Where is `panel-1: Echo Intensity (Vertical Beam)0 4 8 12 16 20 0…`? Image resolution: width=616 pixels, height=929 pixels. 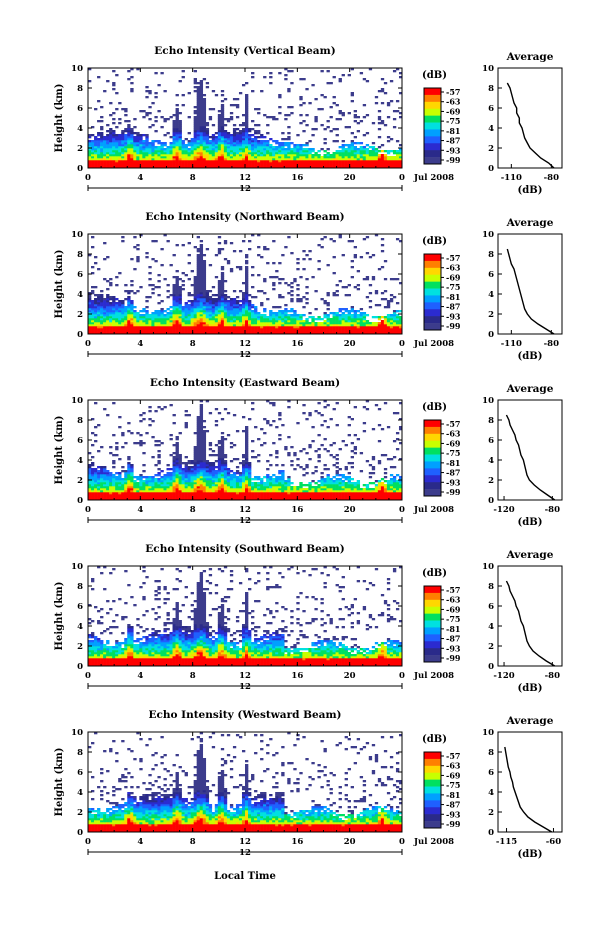 panel-1: Echo Intensity (Vertical Beam)0 4 8 12 16 20 0… is located at coordinates (308, 120).